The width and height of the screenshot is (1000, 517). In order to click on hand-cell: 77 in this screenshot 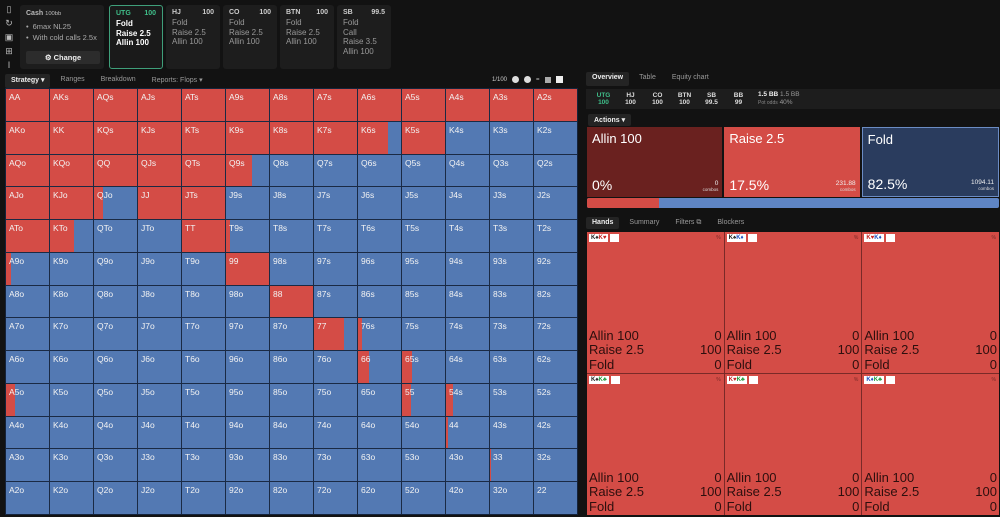, I will do `click(335, 334)`.